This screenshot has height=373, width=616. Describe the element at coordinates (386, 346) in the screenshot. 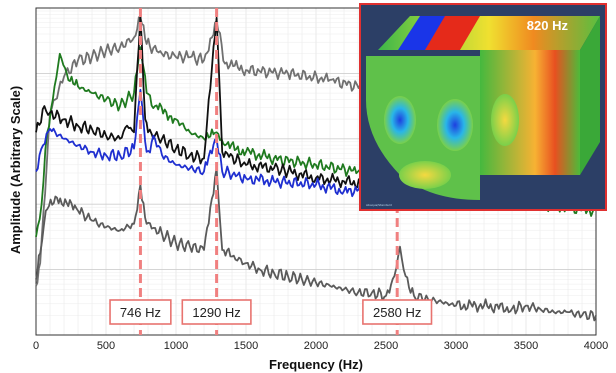

I see `x-tick-label: 2500` at that location.